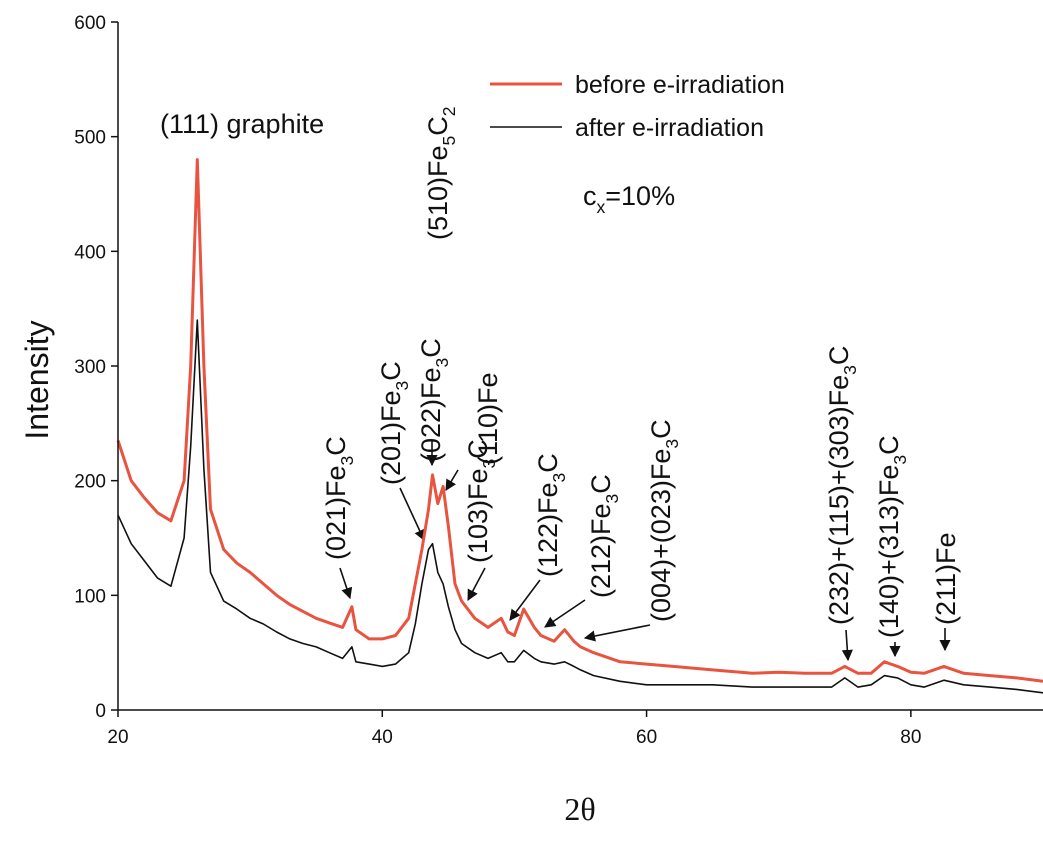 Image resolution: width=1043 pixels, height=843 pixels. What do you see at coordinates (382, 737) in the screenshot?
I see `x-tick-label: 40` at bounding box center [382, 737].